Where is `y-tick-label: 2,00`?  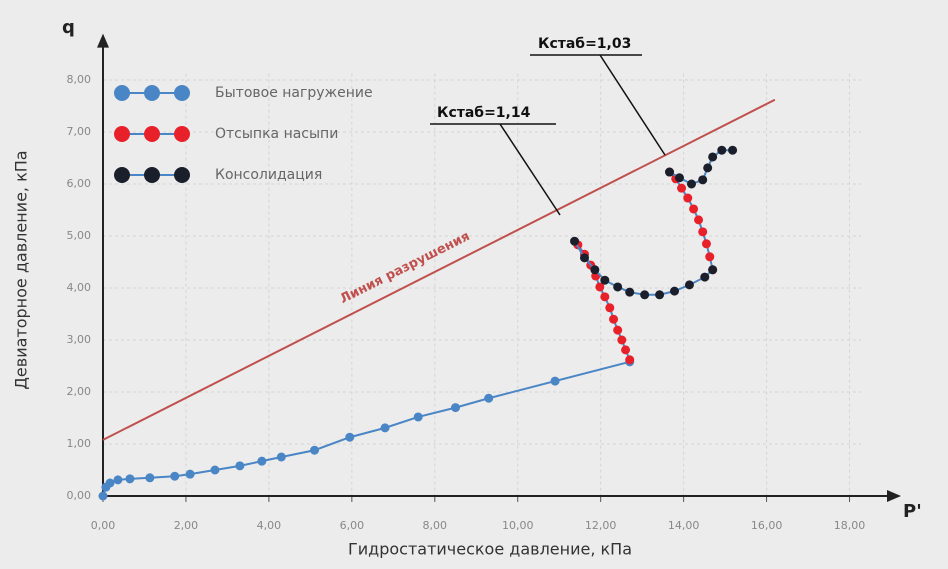
y-tick-label: 2,00 is located at coordinates (79, 391).